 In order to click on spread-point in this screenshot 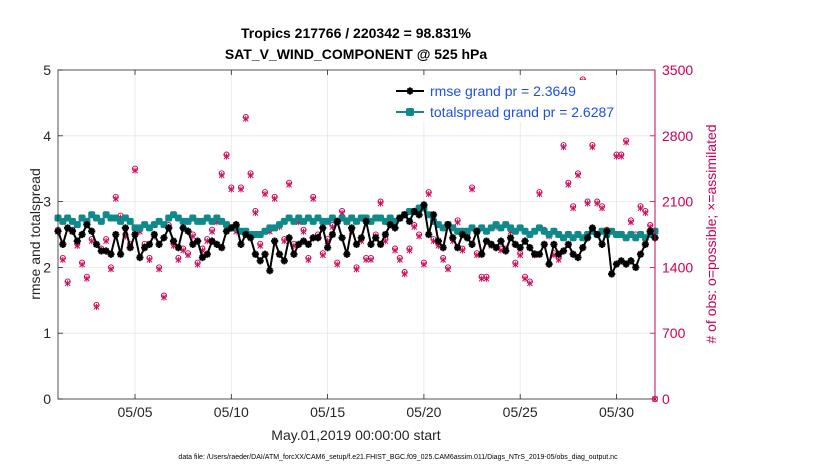, I will do `click(130, 221)`.